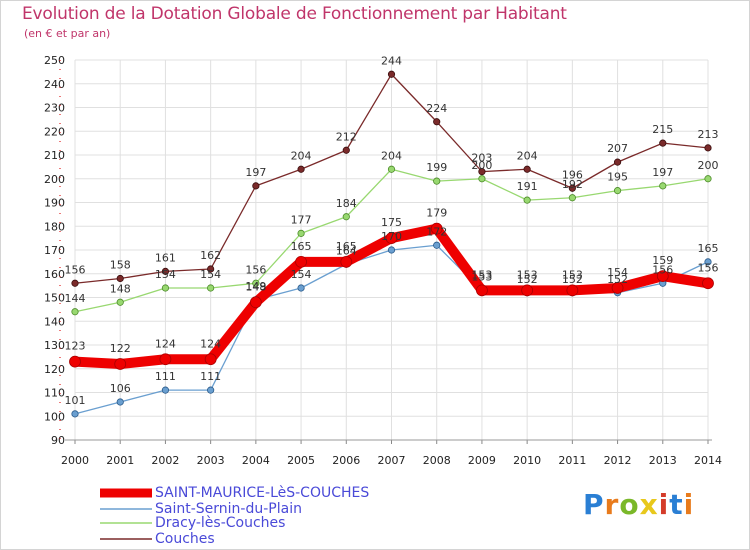 The width and height of the screenshot is (750, 550). What do you see at coordinates (54, 274) in the screenshot?
I see `y-tick-label: 160` at bounding box center [54, 274].